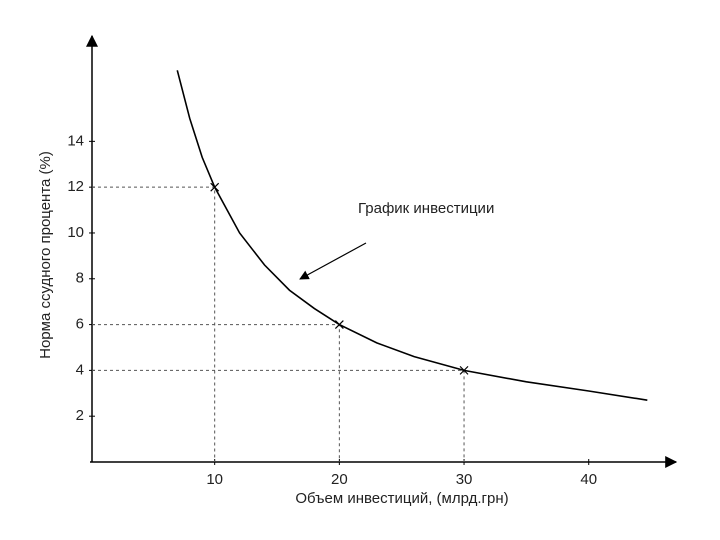  What do you see at coordinates (333, 261) in the screenshot?
I see `annotation-arrow` at bounding box center [333, 261].